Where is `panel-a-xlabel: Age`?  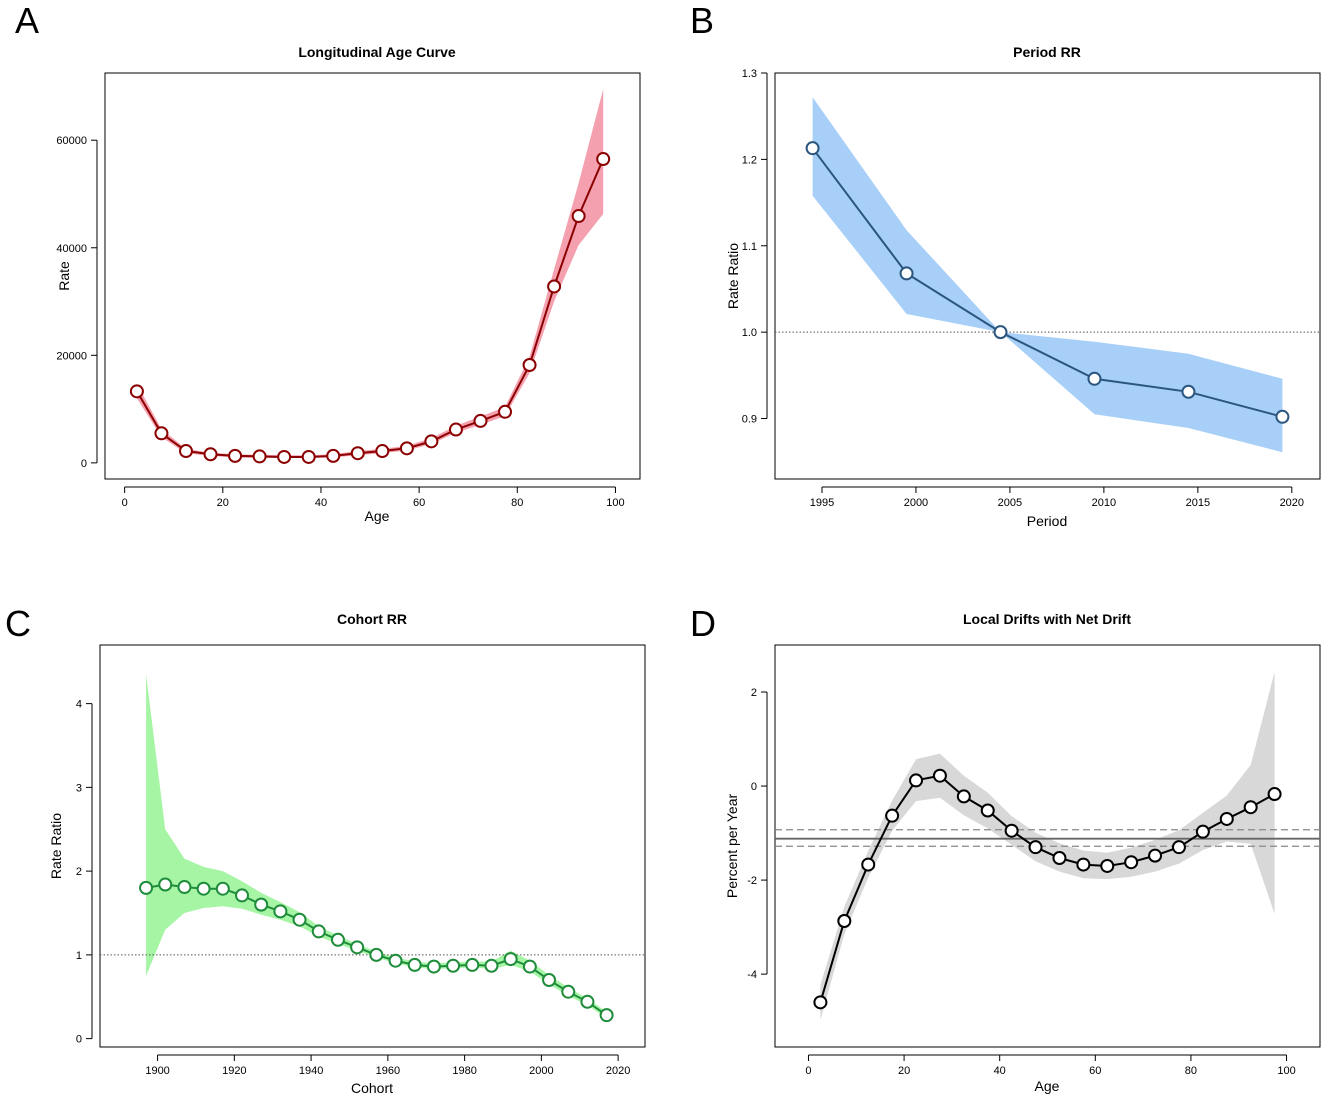
panel-a-xlabel: Age is located at coordinates (377, 516).